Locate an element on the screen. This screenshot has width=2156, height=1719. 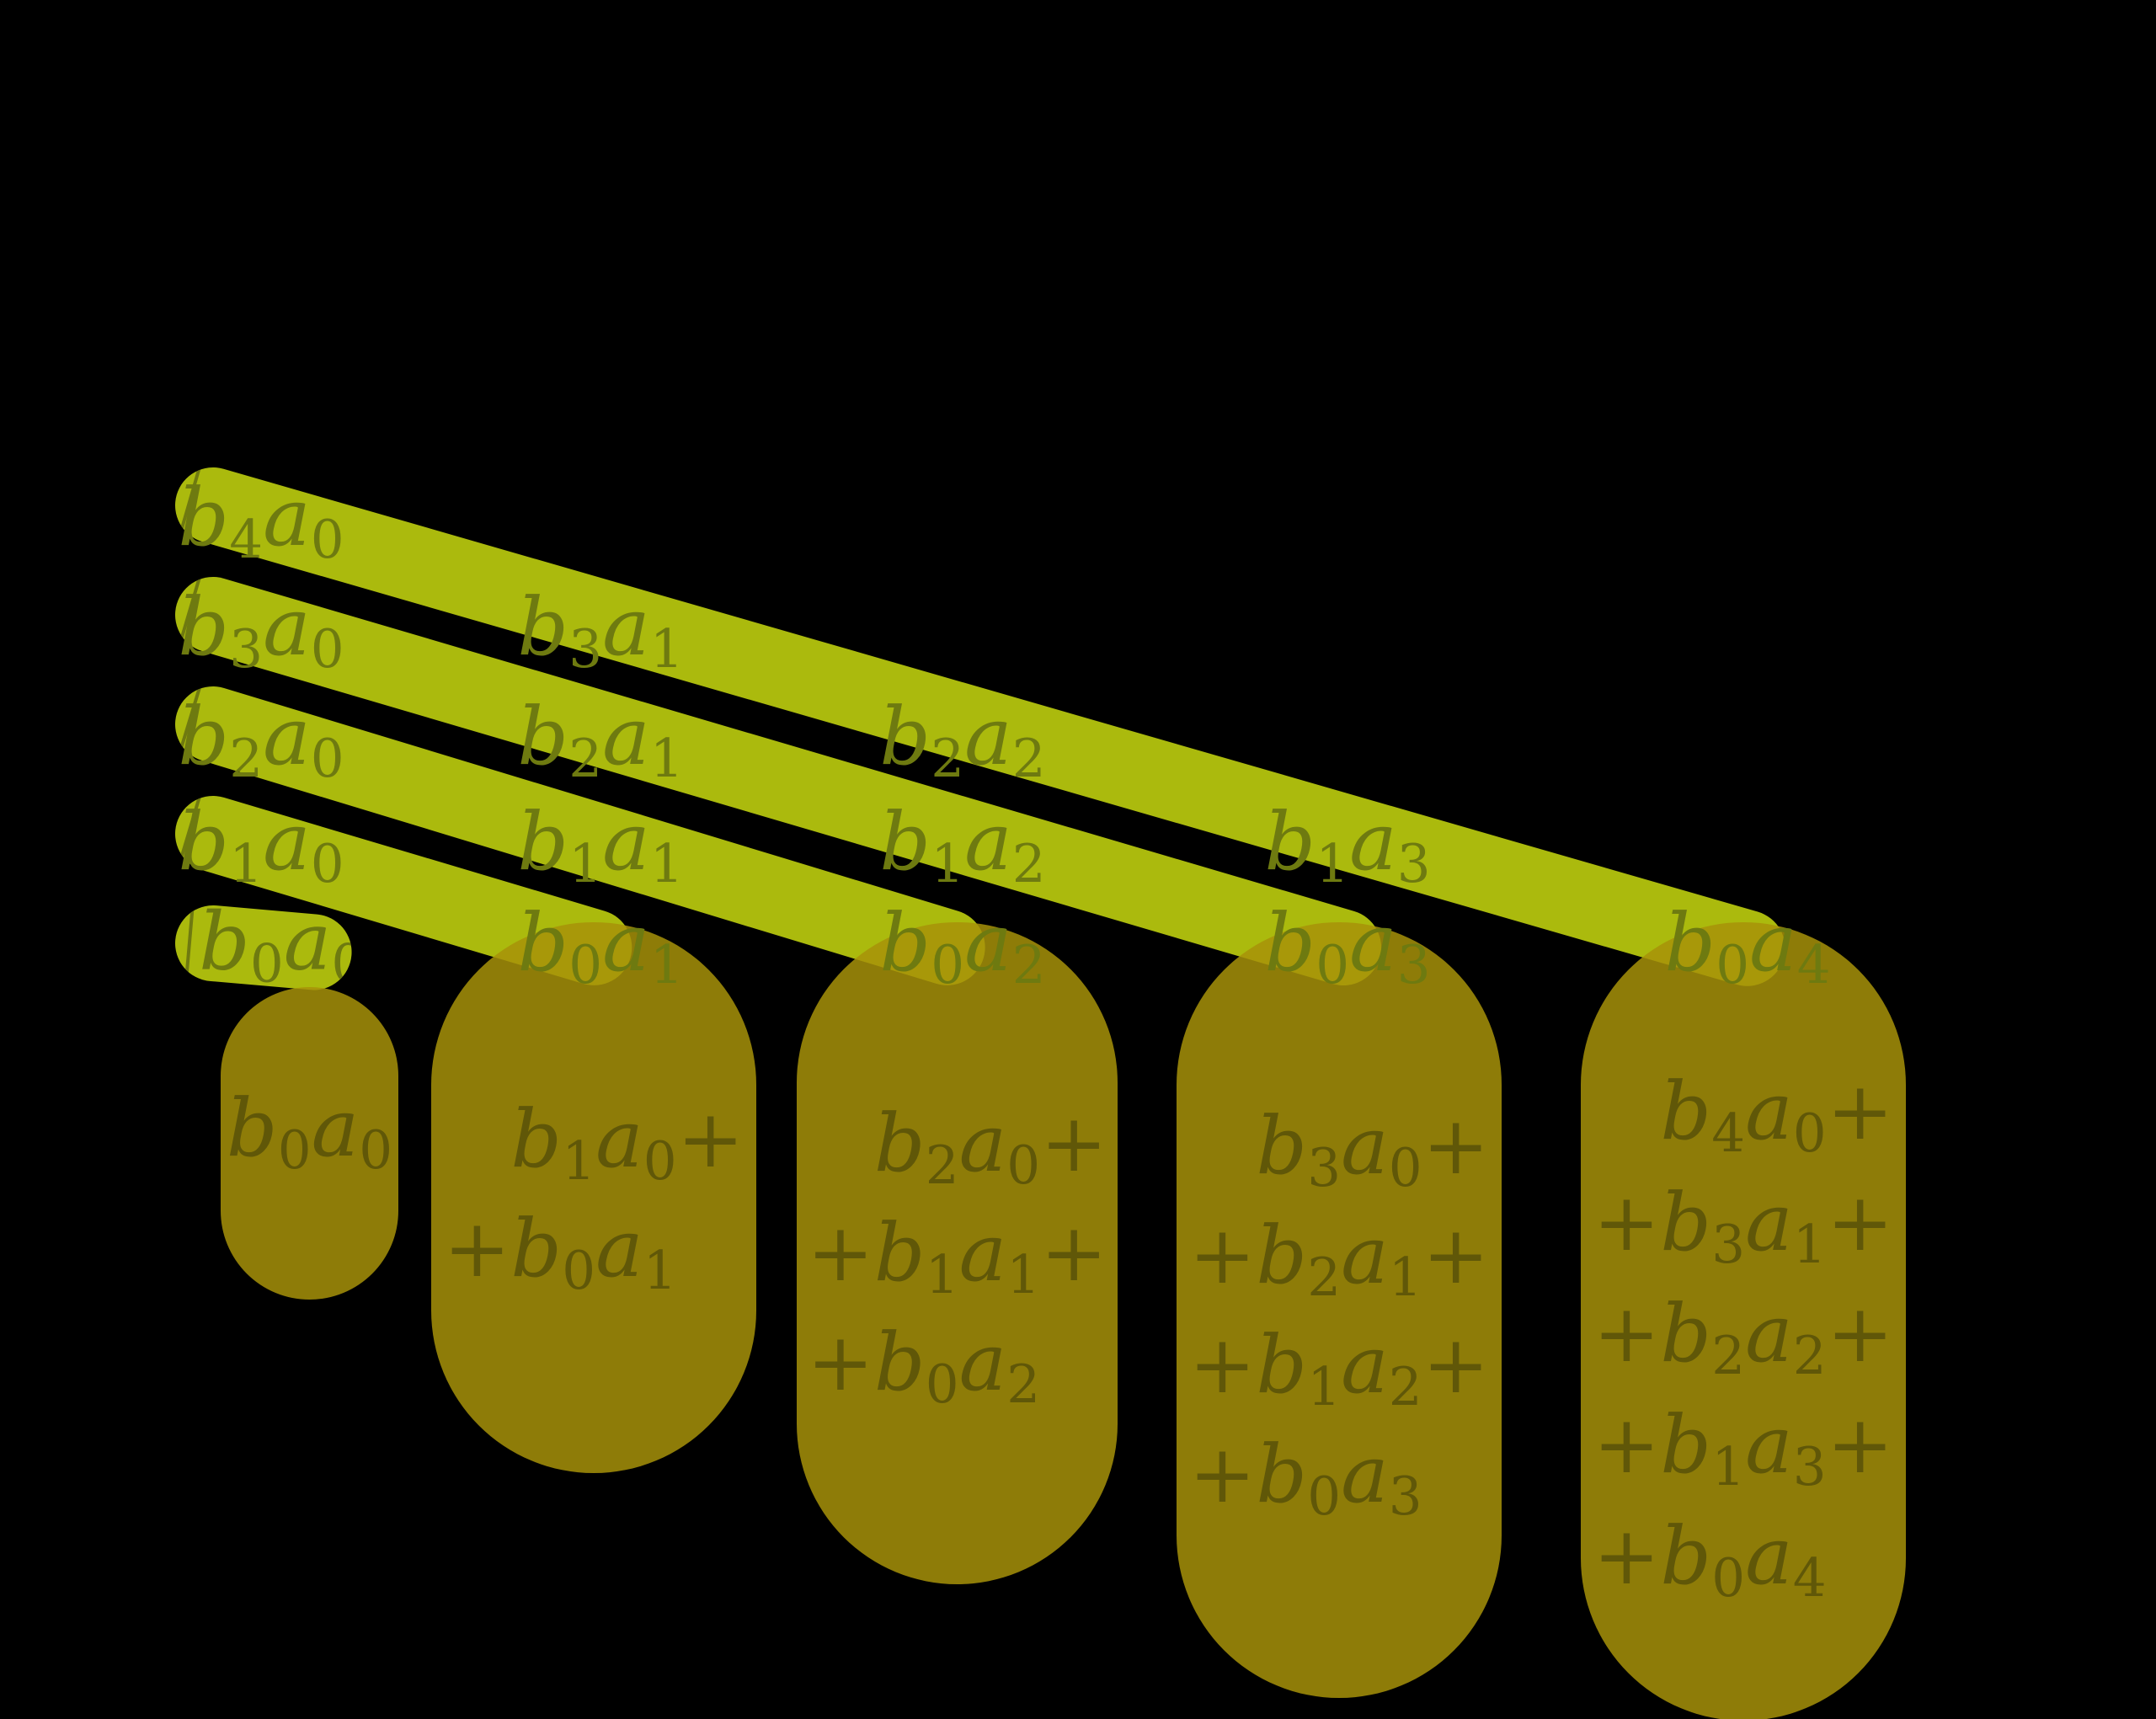
sum-line: +b0a2 is located at coordinates (958, 1362).